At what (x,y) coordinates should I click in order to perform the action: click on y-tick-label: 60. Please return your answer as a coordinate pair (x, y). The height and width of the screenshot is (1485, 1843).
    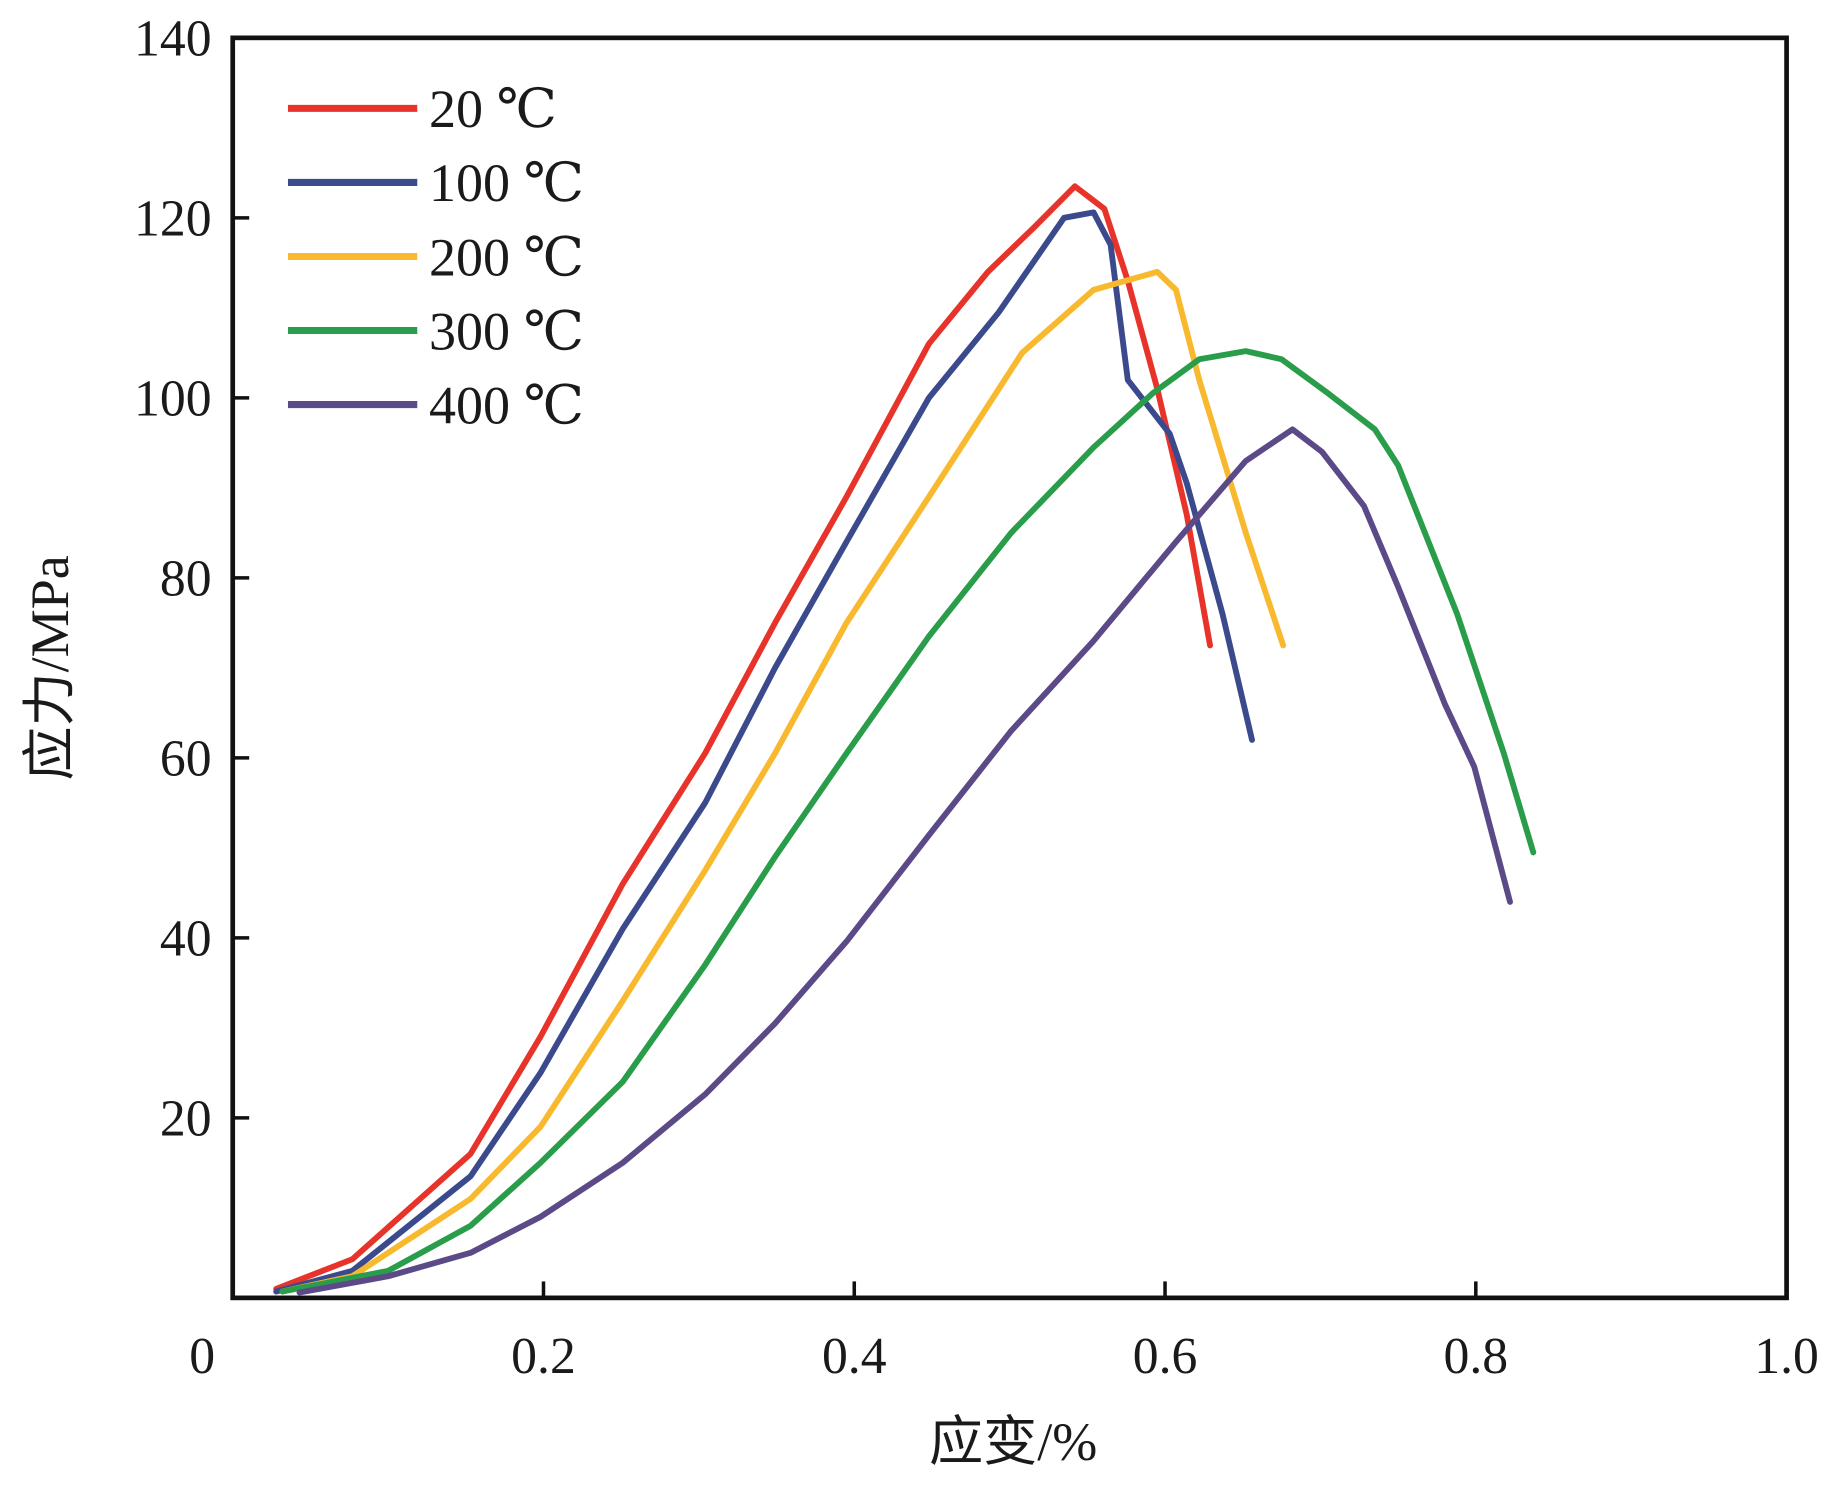
    Looking at the image, I should click on (186, 758).